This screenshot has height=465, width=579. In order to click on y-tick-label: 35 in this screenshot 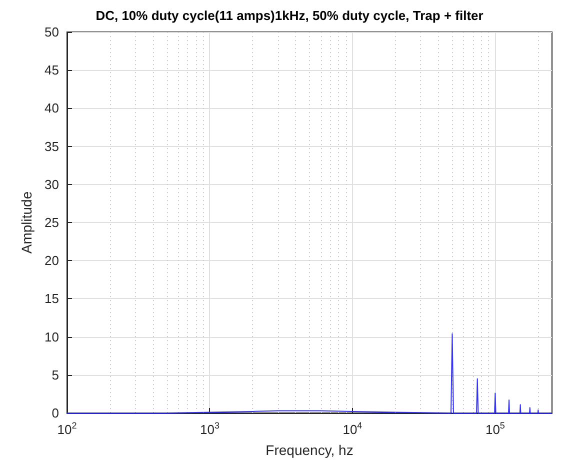, I will do `click(51, 146)`.